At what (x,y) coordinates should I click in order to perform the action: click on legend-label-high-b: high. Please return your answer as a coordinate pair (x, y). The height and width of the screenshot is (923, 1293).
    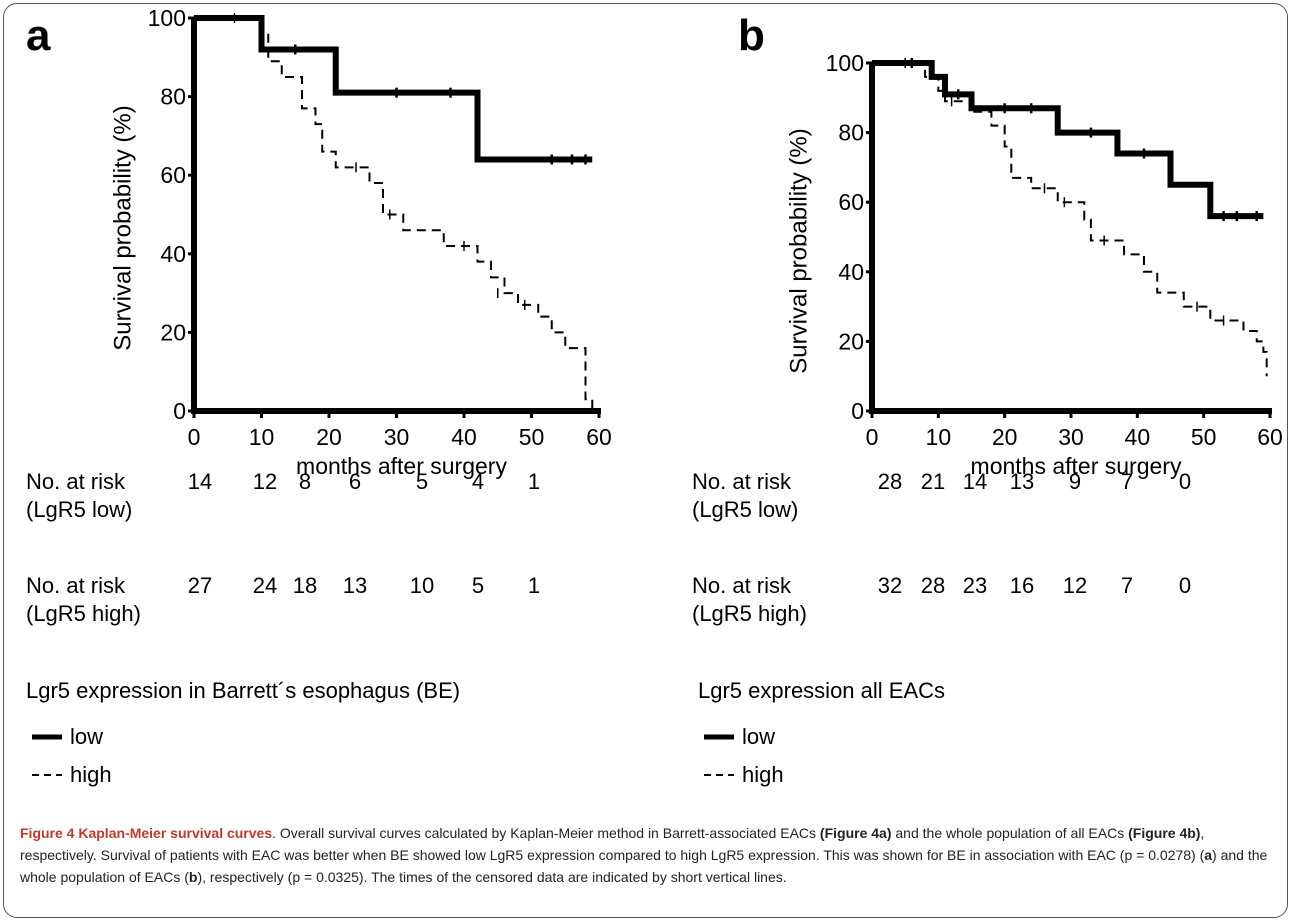
    Looking at the image, I should click on (763, 774).